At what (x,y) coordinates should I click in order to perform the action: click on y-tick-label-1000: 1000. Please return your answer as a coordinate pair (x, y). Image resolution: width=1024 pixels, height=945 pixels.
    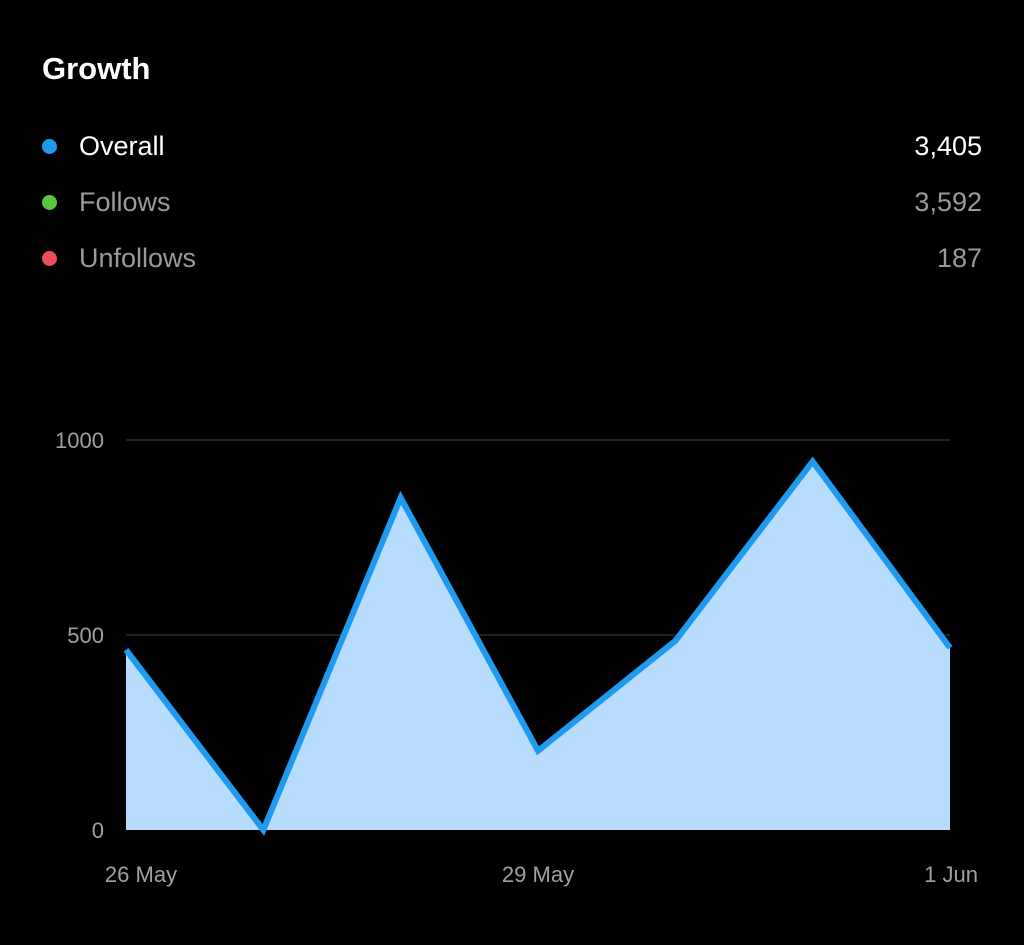
    Looking at the image, I should click on (79, 440).